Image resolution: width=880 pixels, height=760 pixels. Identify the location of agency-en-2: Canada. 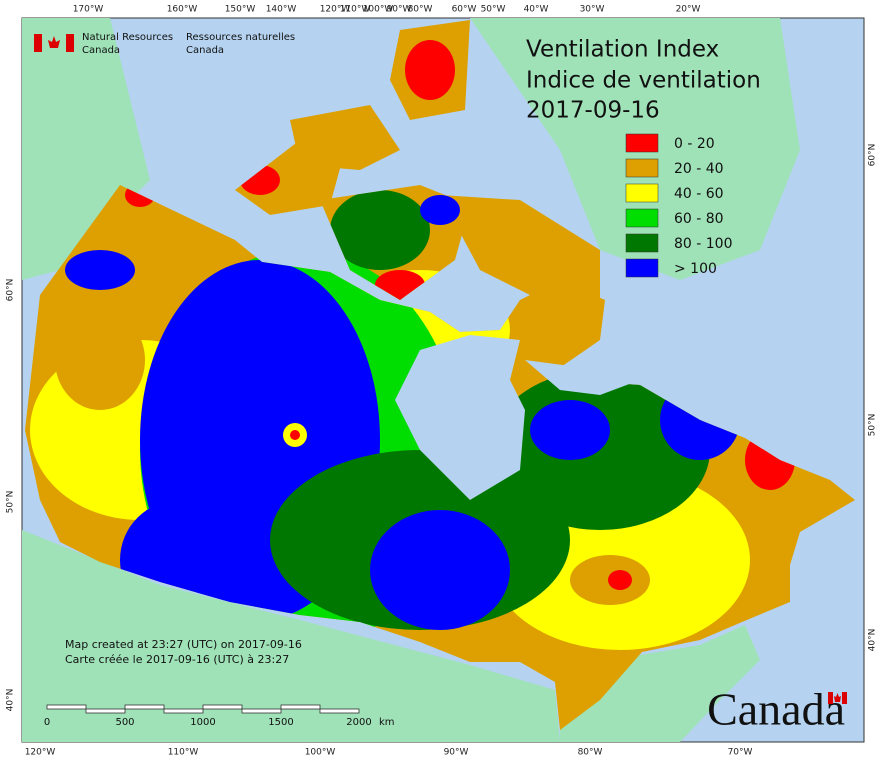
(101, 50).